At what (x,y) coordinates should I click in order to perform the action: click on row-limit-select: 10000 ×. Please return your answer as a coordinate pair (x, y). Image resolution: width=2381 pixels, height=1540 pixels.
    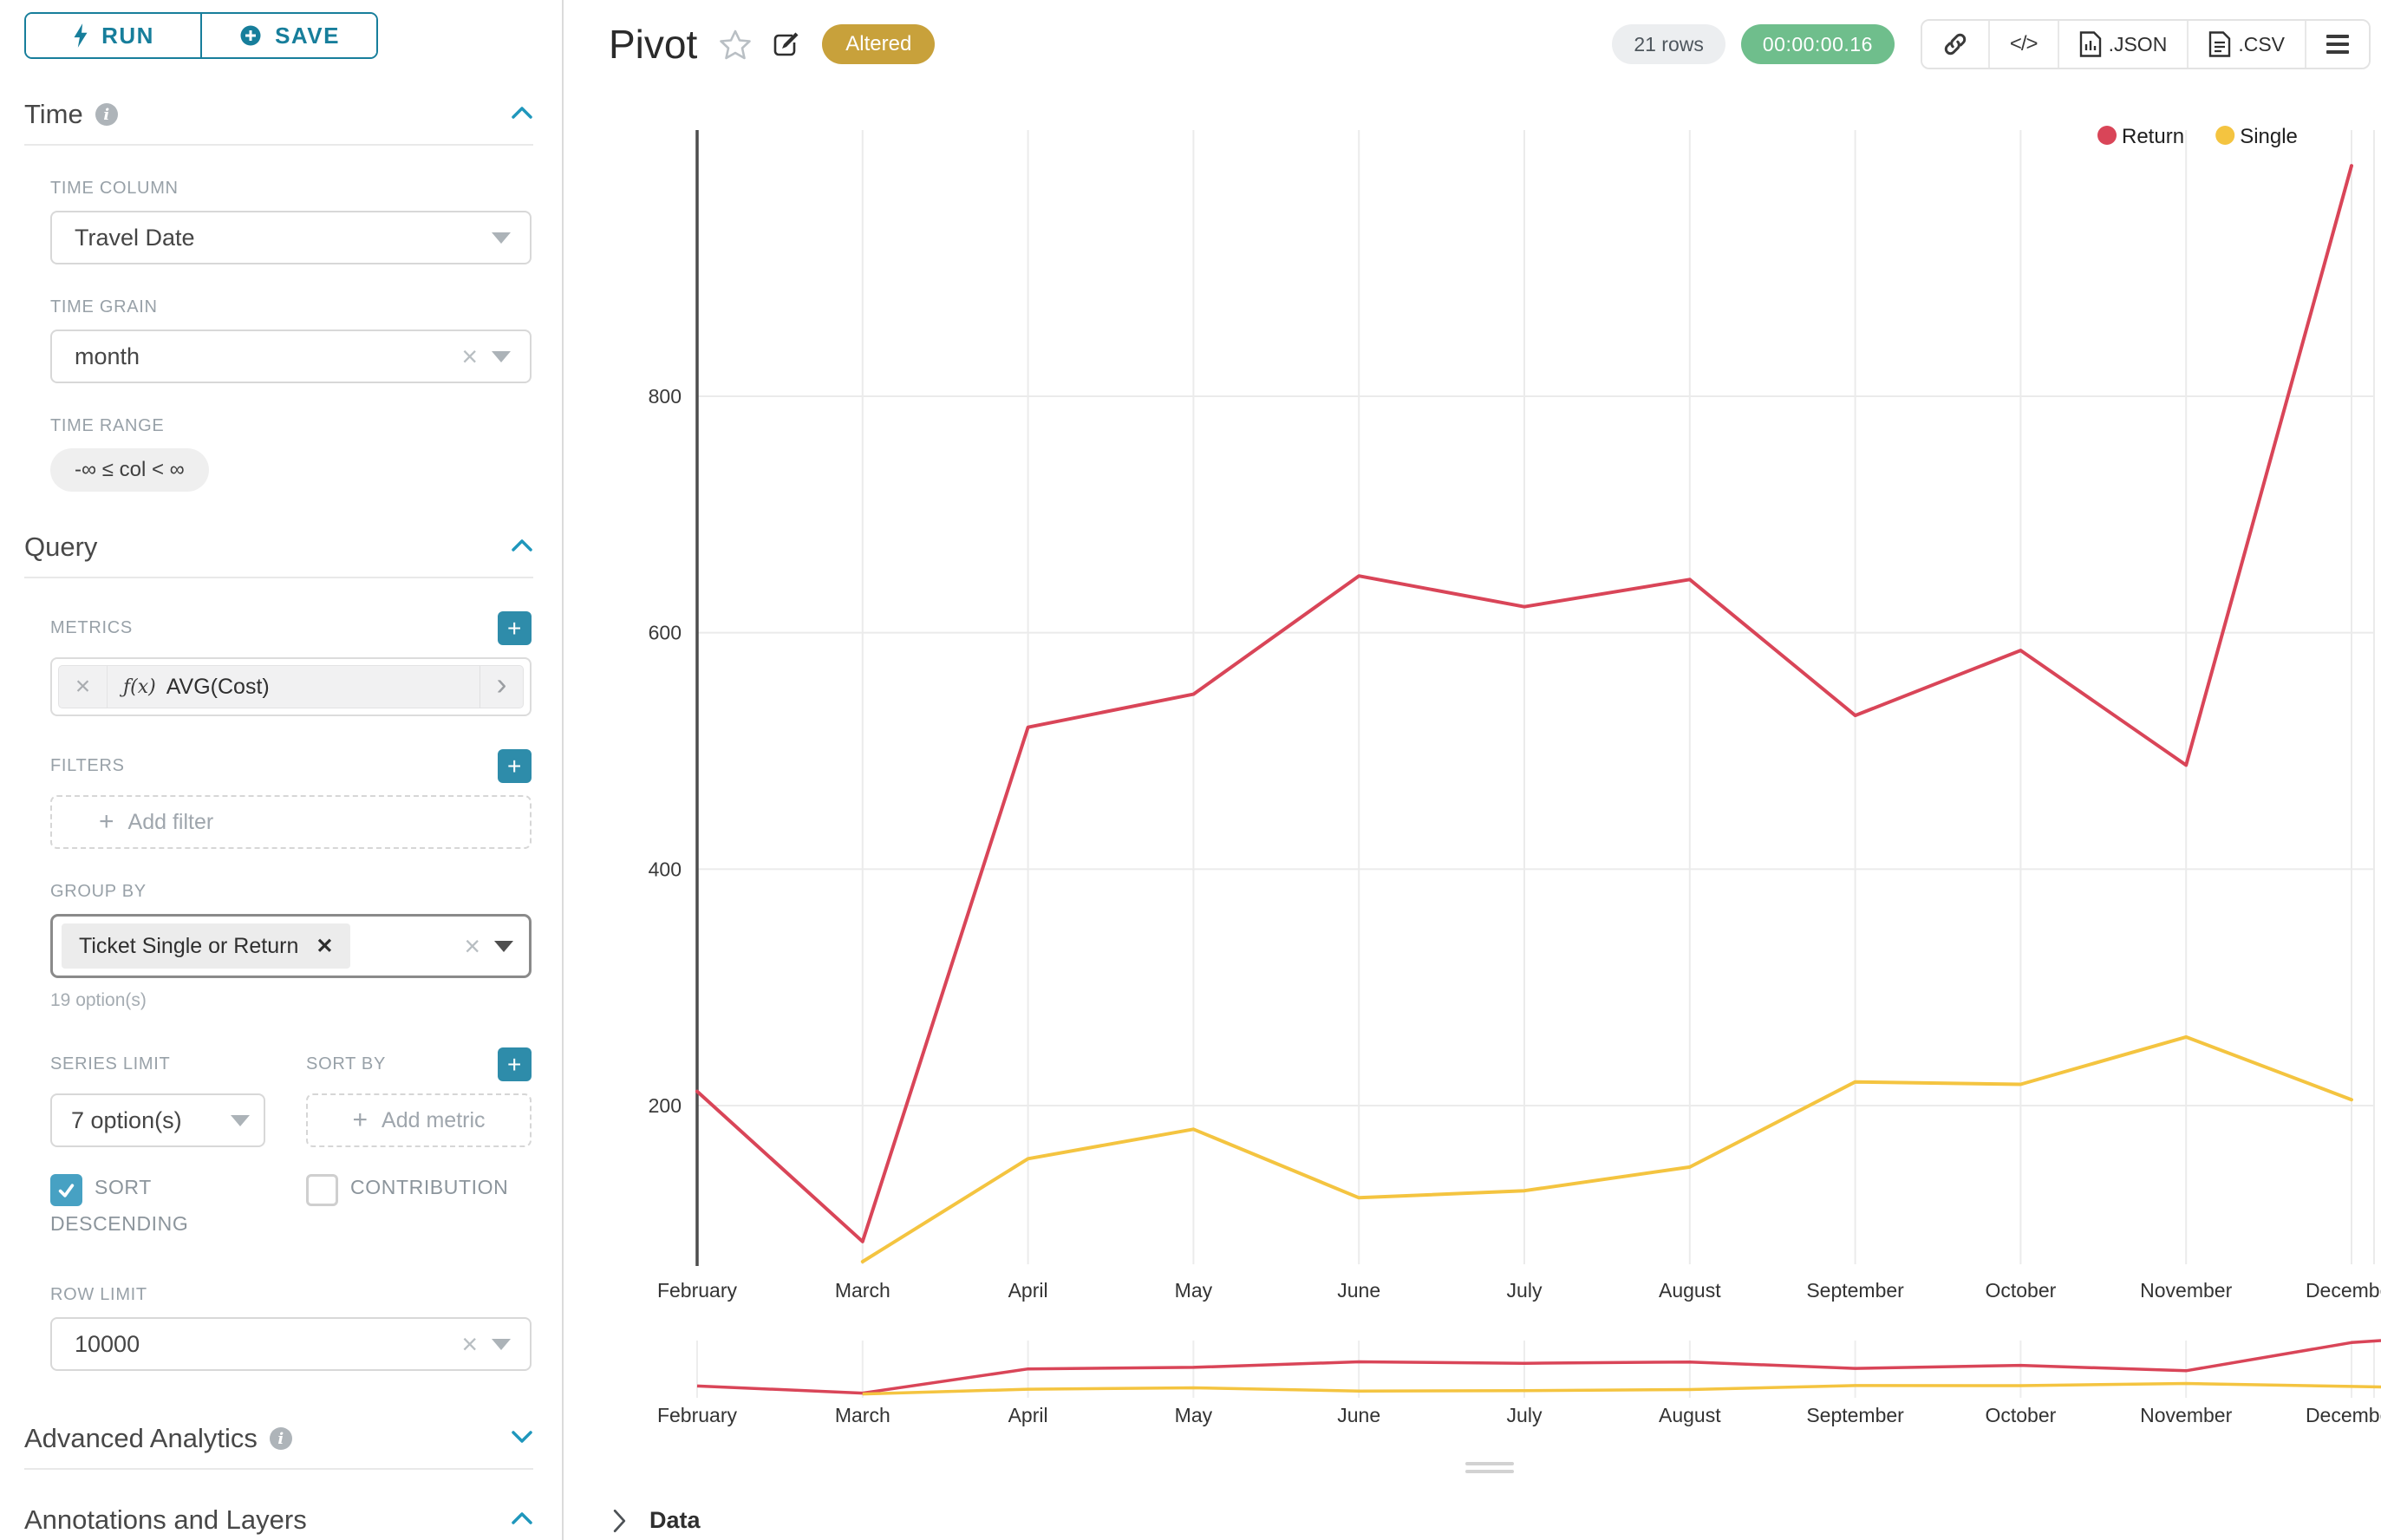
    Looking at the image, I should click on (291, 1344).